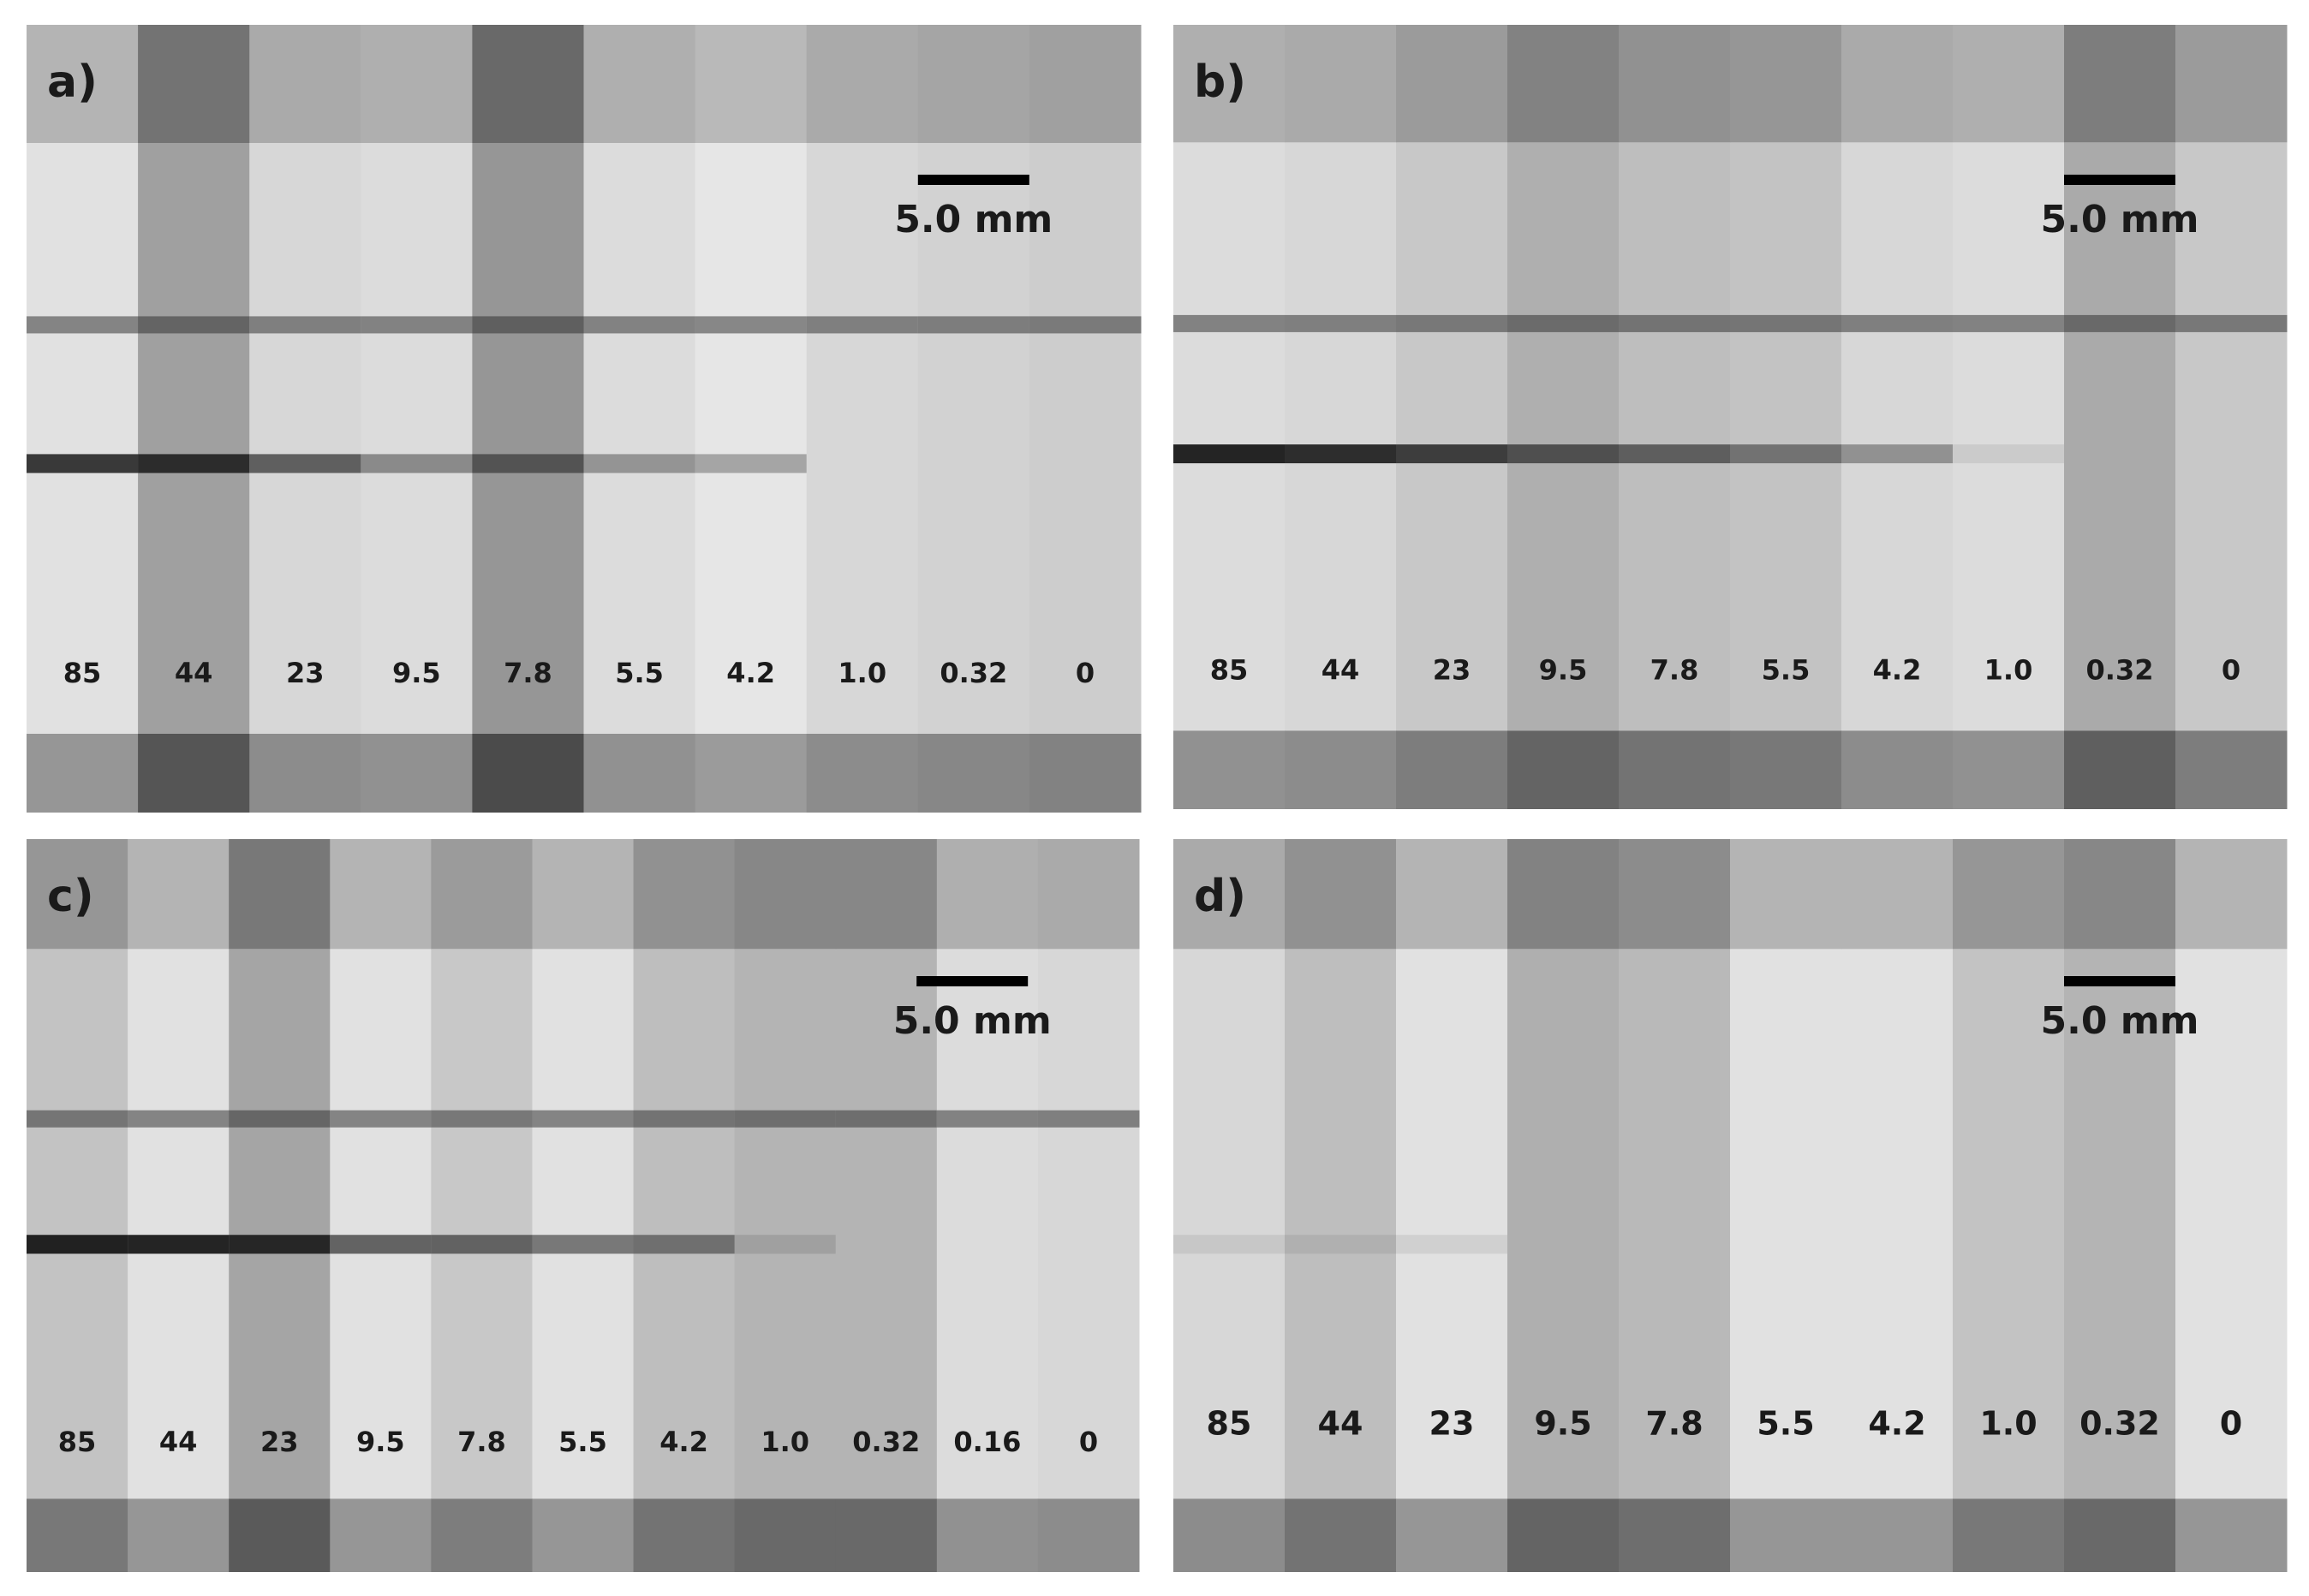 The image size is (2309, 1596). Describe the element at coordinates (1088, 1442) in the screenshot. I see `strip-label: 0` at that location.